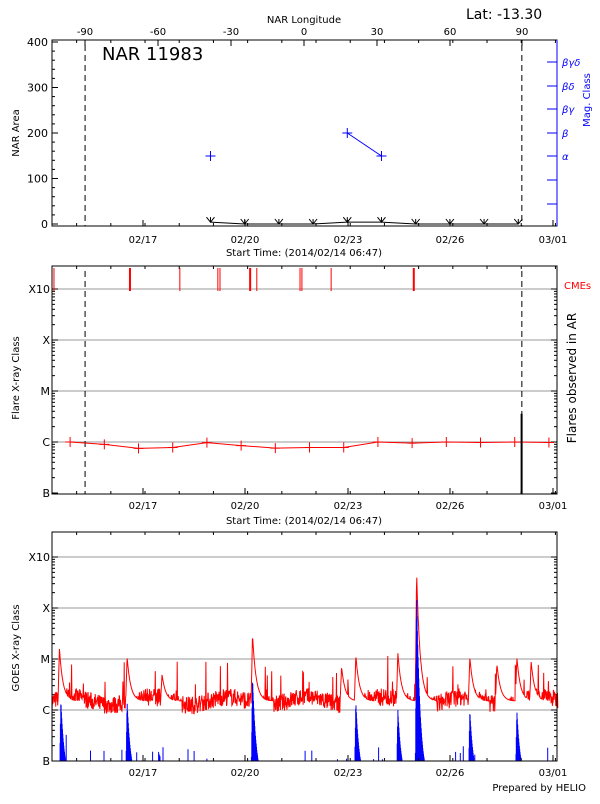  I want to click on right-y-axis-title: Flares observed in AR, so click(572, 378).